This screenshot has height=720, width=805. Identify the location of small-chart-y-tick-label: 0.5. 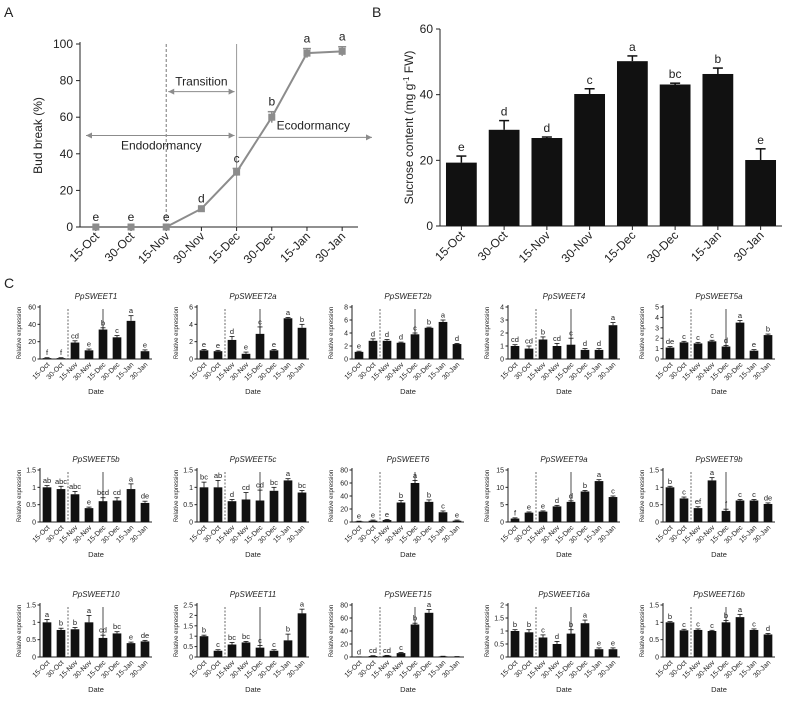
(31, 505).